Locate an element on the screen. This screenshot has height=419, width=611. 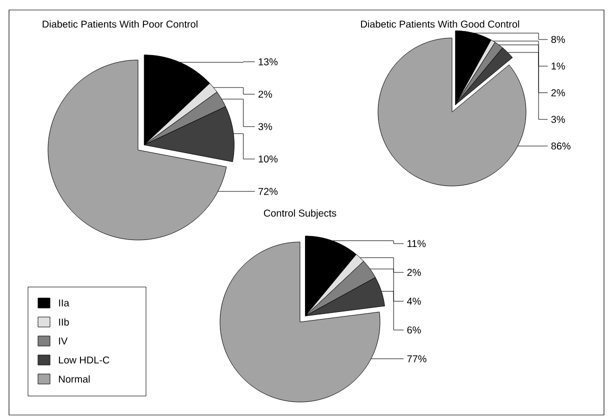
data-label: 86% is located at coordinates (560, 146).